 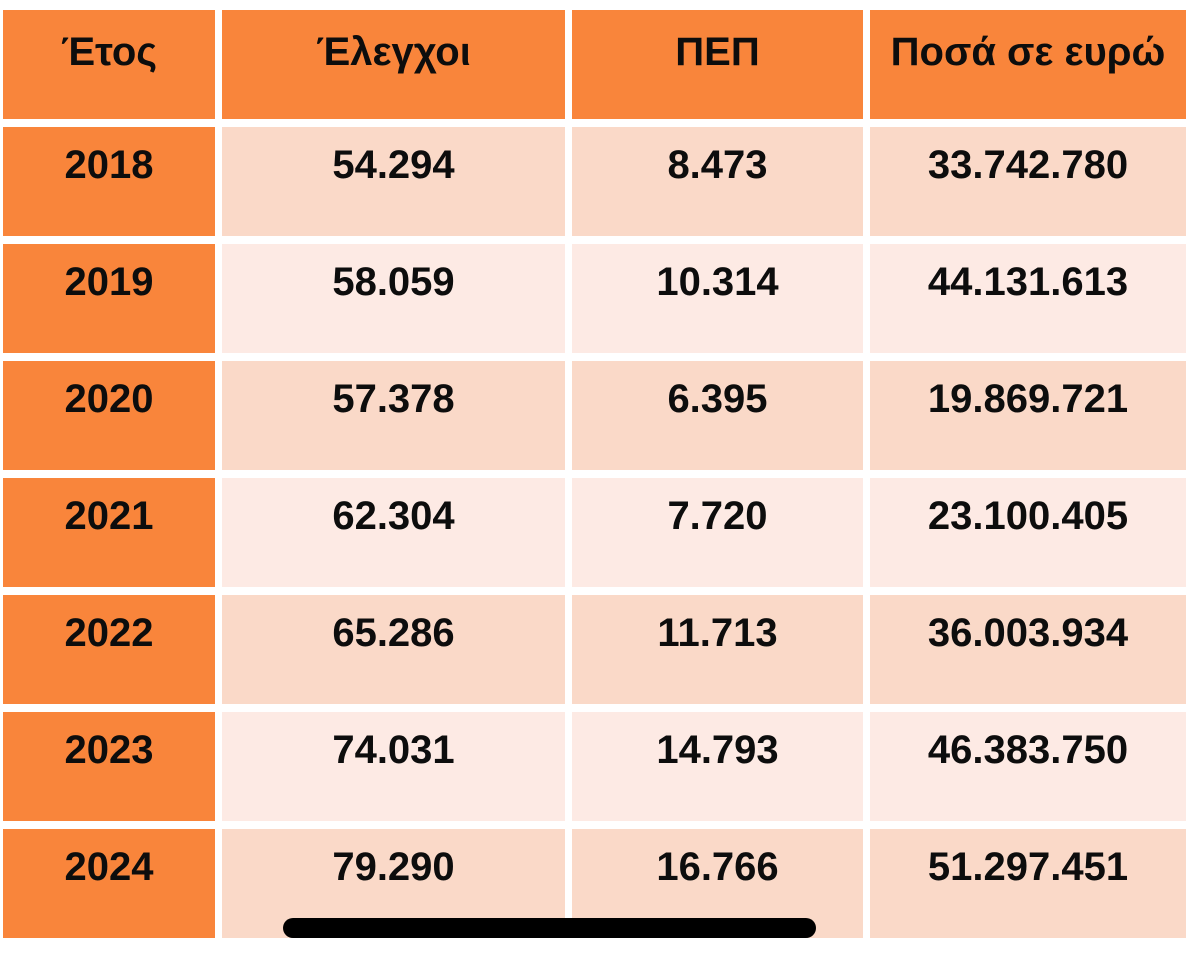 I want to click on value-cell: 10.314, so click(x=717, y=298).